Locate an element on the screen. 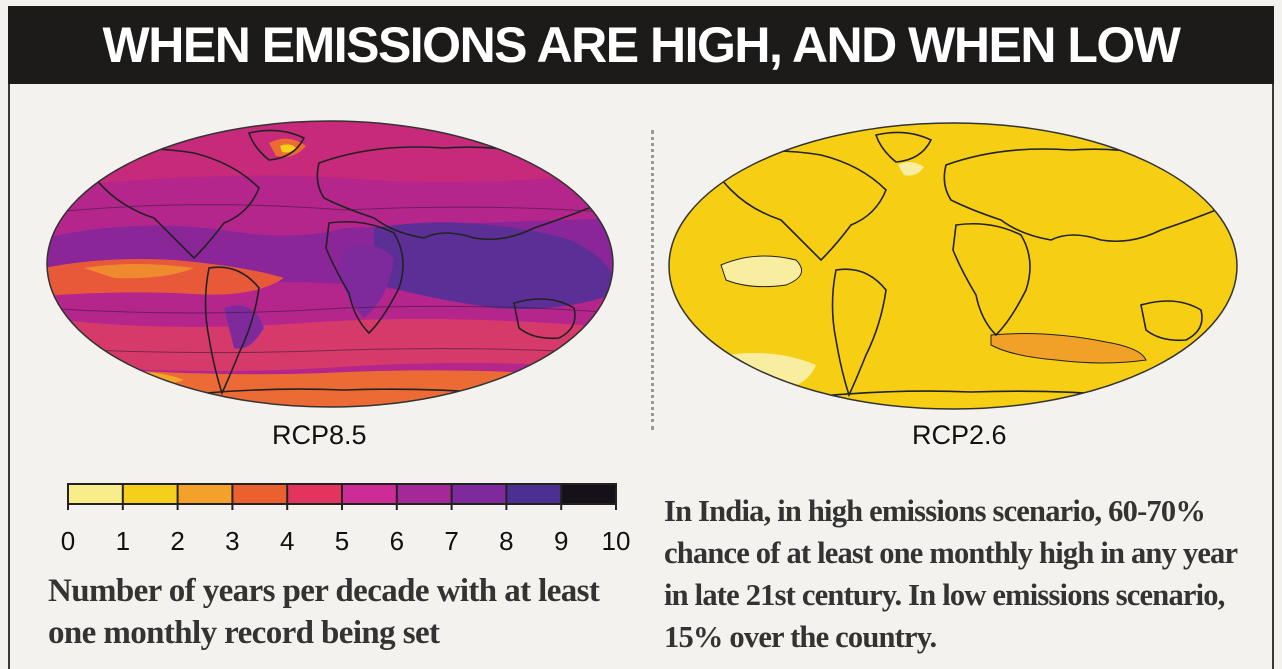  colorbar-tick-label: 6 is located at coordinates (397, 541).